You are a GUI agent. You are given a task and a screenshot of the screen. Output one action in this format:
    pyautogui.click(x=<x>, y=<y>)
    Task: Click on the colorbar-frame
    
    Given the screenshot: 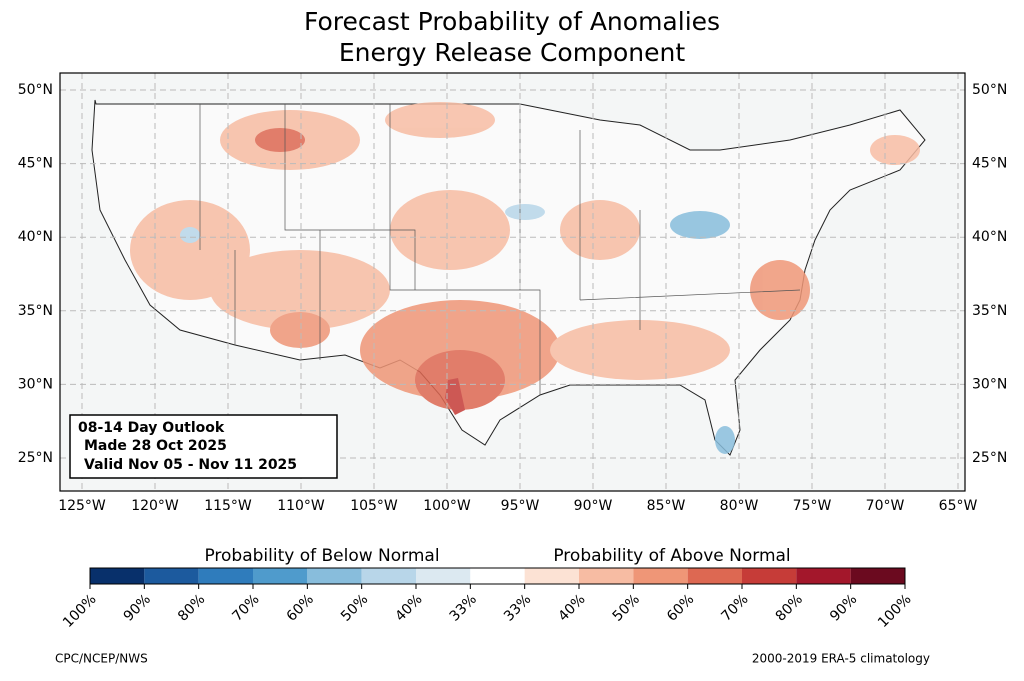 What is the action you would take?
    pyautogui.click(x=497, y=576)
    